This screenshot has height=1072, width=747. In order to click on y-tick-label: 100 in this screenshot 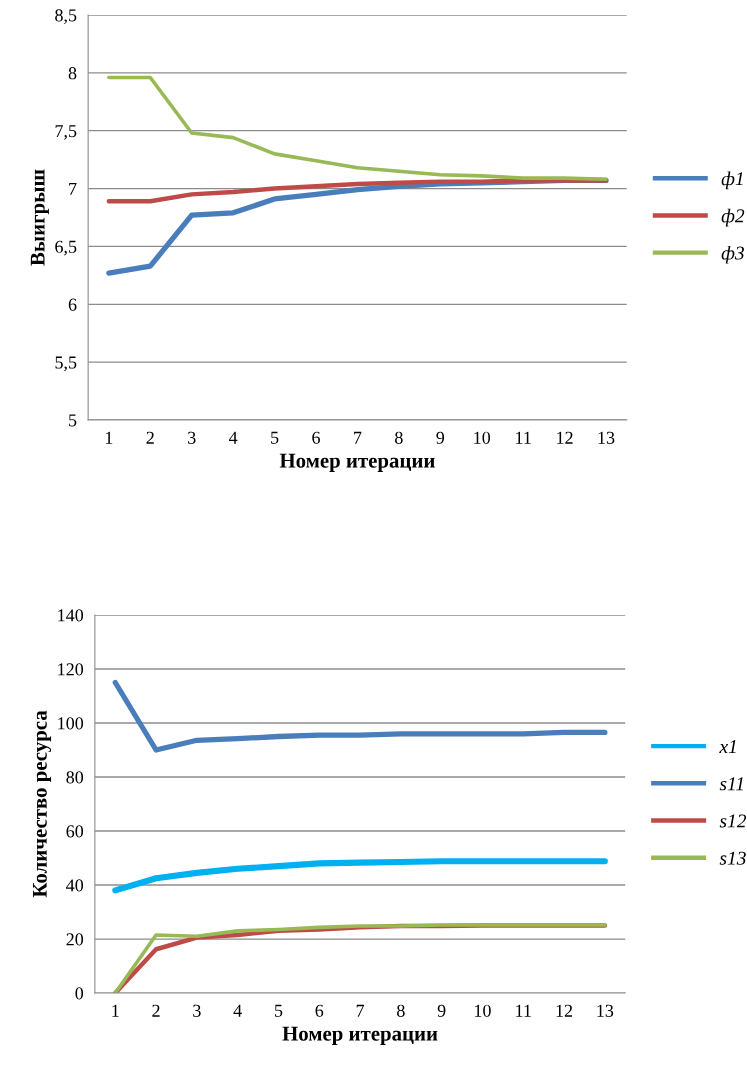, I will do `click(71, 723)`.